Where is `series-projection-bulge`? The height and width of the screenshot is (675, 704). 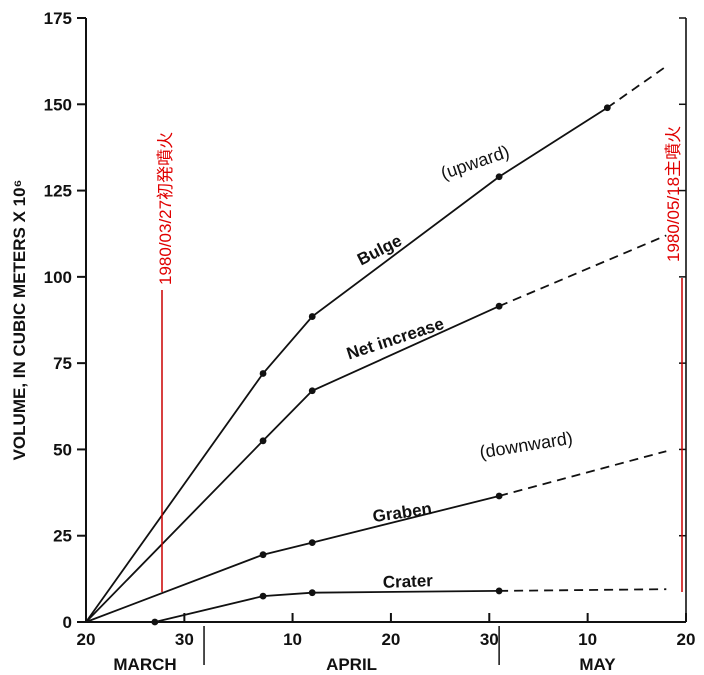 series-projection-bulge is located at coordinates (636, 87).